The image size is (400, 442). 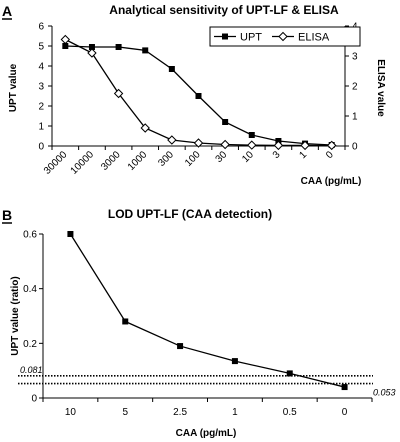 What do you see at coordinates (314, 38) in the screenshot?
I see `legend-elisa-label: ELISA` at bounding box center [314, 38].